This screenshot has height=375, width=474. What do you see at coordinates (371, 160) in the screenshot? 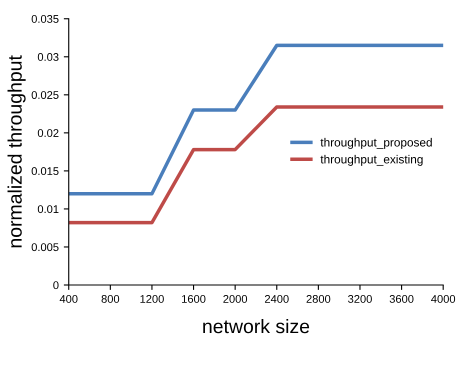
I see `legend-label: throughput_existing` at bounding box center [371, 160].